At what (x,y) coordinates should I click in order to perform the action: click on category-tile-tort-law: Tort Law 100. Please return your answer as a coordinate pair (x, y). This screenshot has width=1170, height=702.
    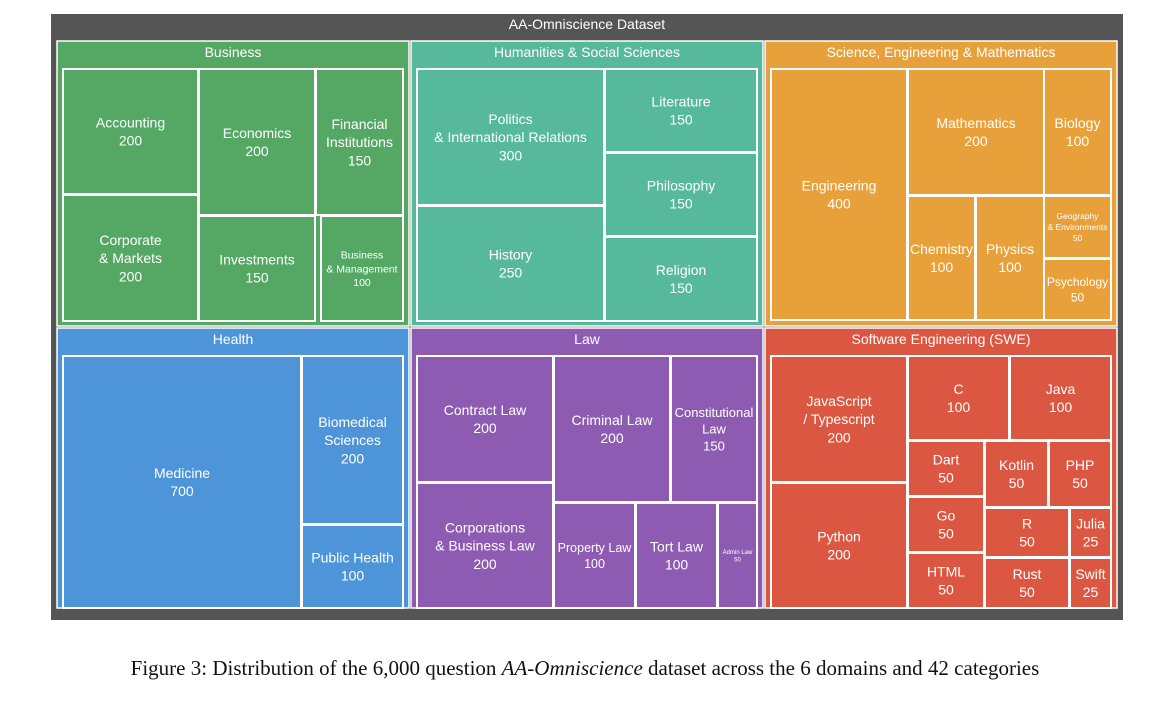
    Looking at the image, I should click on (676, 555).